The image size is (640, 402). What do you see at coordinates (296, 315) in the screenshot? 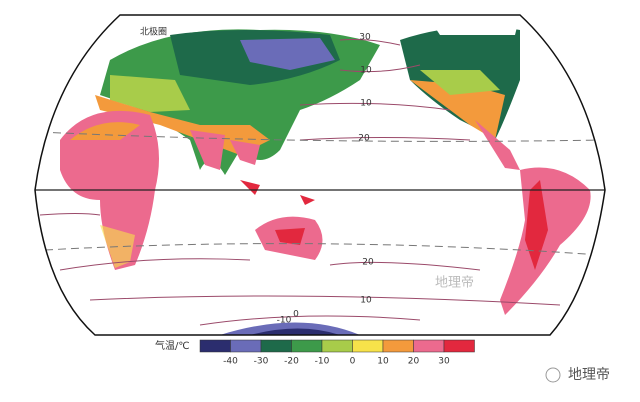
I see `isotherm-label: 0` at bounding box center [296, 315].